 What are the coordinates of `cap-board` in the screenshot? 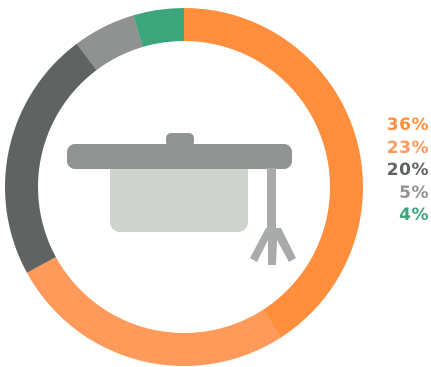 It's located at (179, 156).